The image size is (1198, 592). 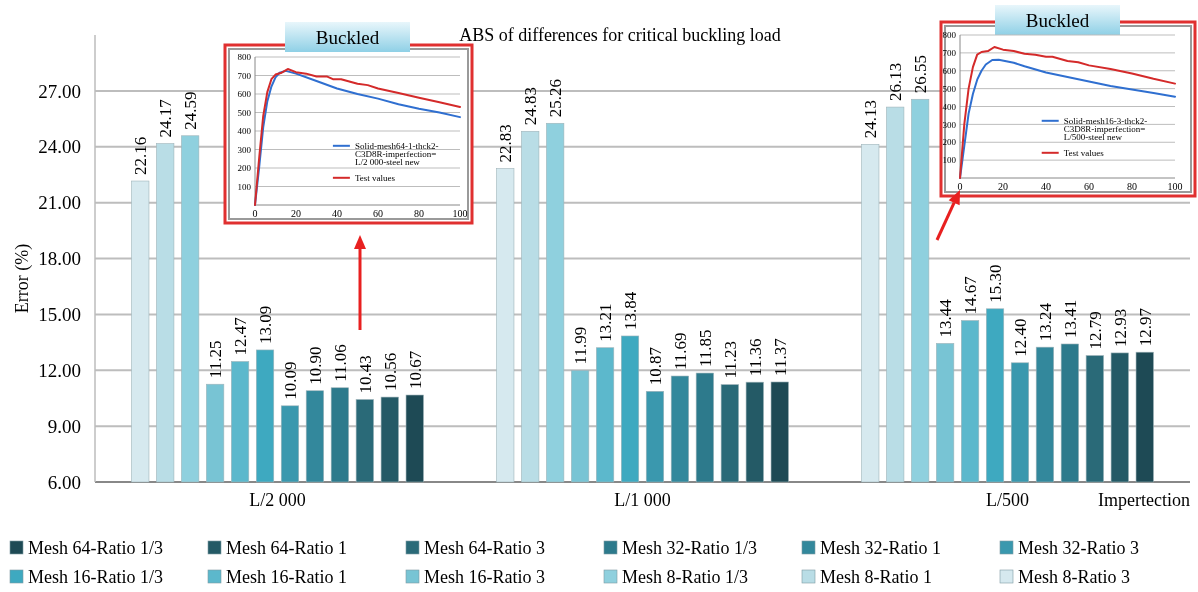 What do you see at coordinates (315, 365) in the screenshot?
I see `data-label: 10.90` at bounding box center [315, 365].